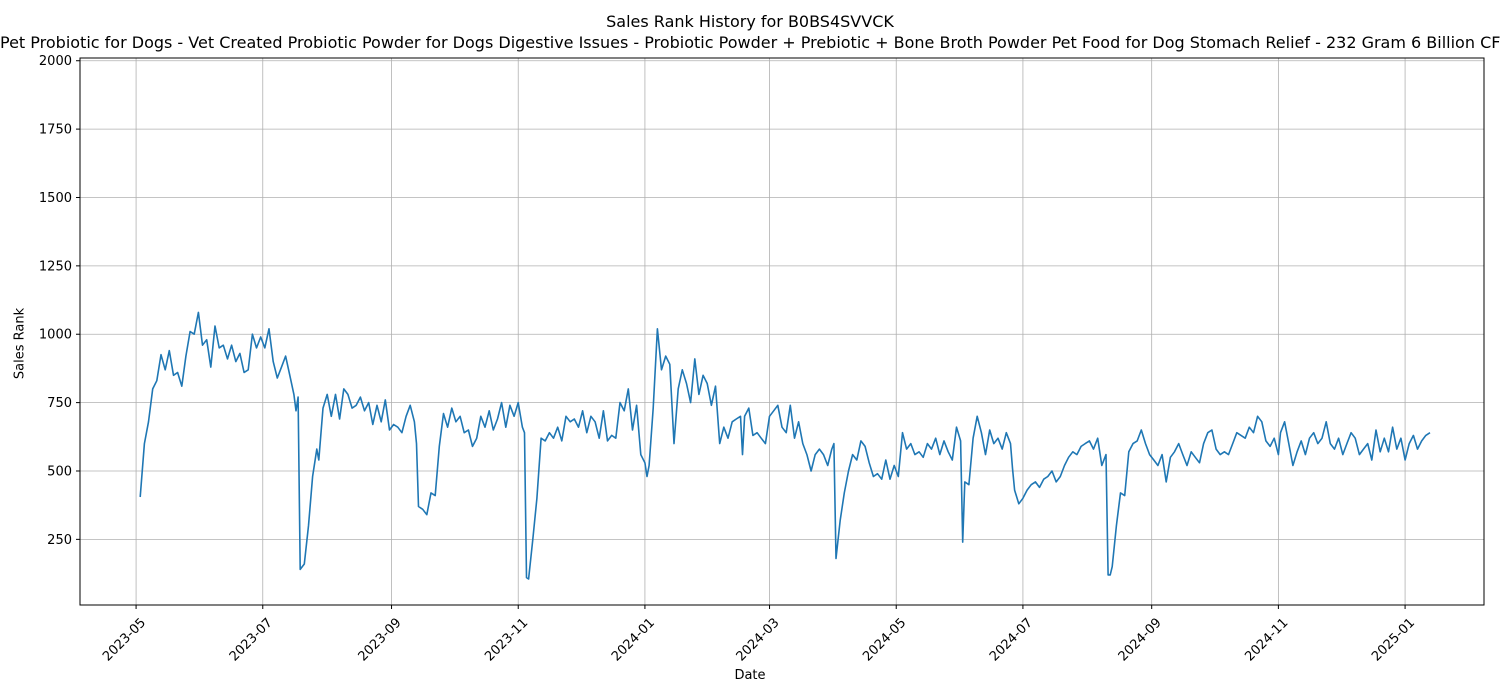  Describe the element at coordinates (251, 639) in the screenshot. I see `x-tick-label: 2023-07` at that location.